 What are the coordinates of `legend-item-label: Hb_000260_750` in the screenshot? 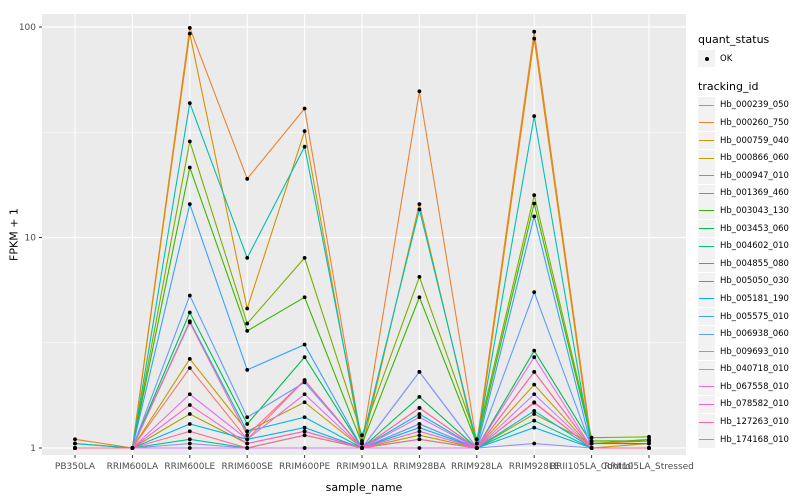 It's located at (754, 122).